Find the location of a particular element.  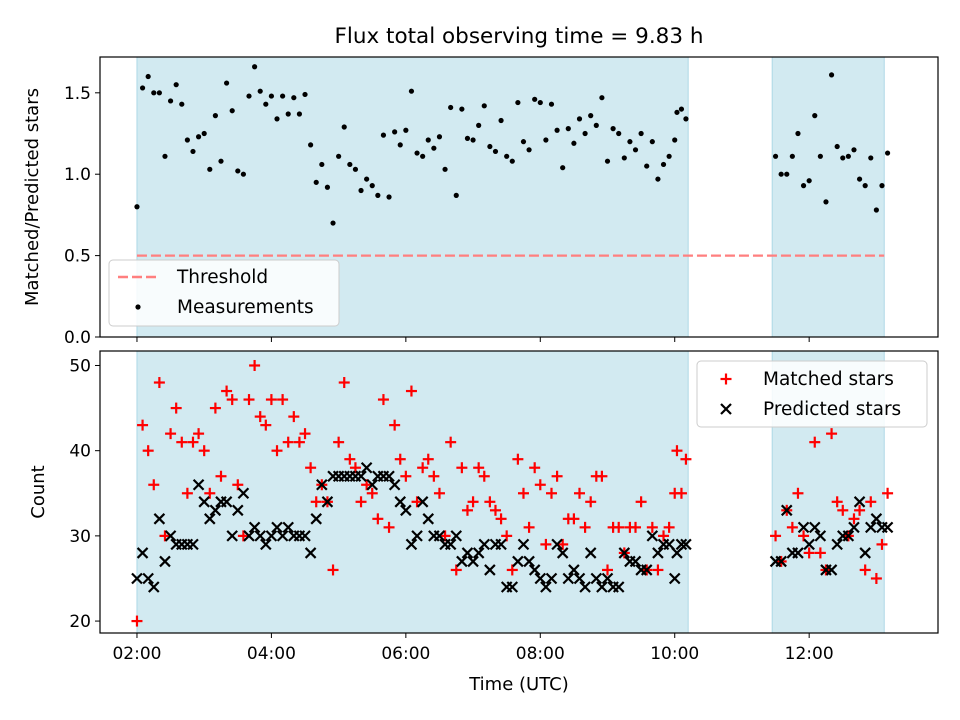

predicted-stars-legend-label: Predicted stars is located at coordinates (832, 409).